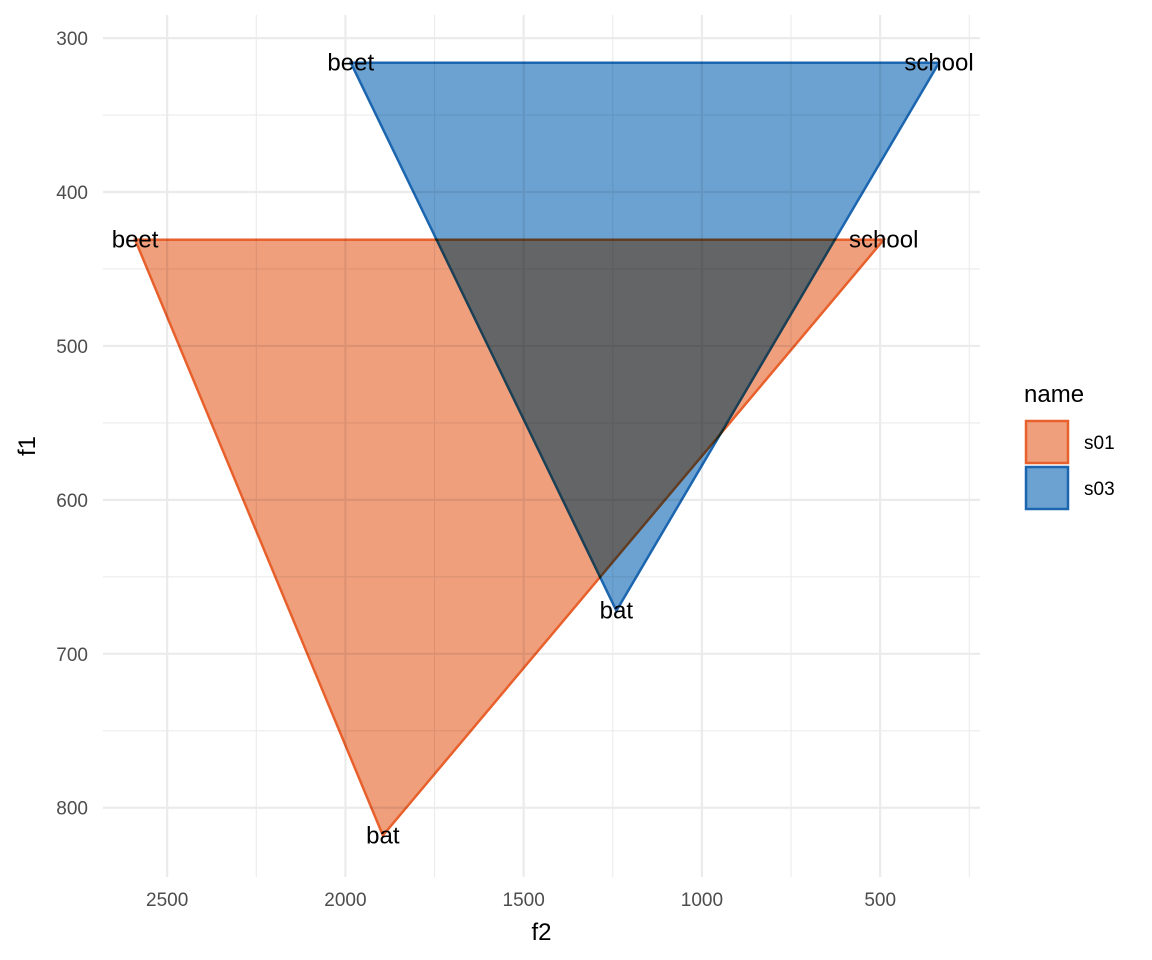 Image resolution: width=1152 pixels, height=960 pixels. Describe the element at coordinates (350, 63) in the screenshot. I see `vowel-label-beet-s03: beet` at that location.